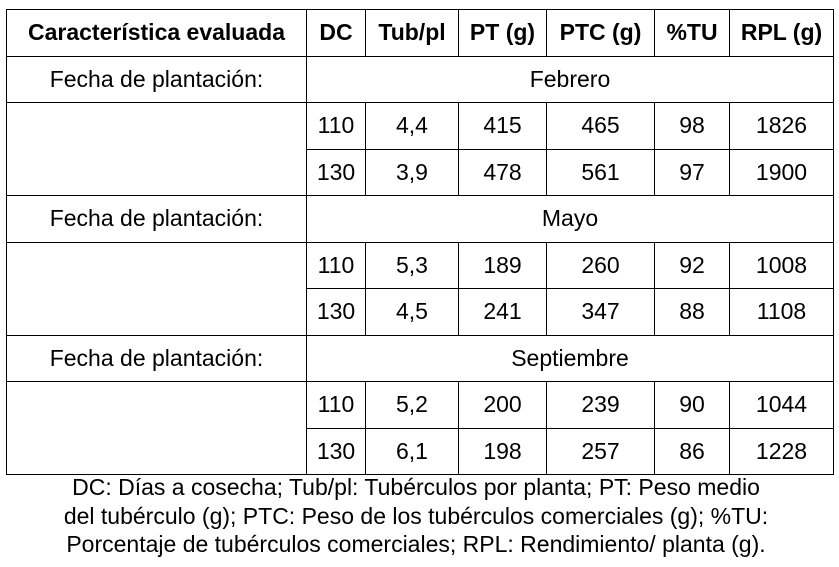  Describe the element at coordinates (570, 358) in the screenshot. I see `planting-month: Septiembre` at that location.